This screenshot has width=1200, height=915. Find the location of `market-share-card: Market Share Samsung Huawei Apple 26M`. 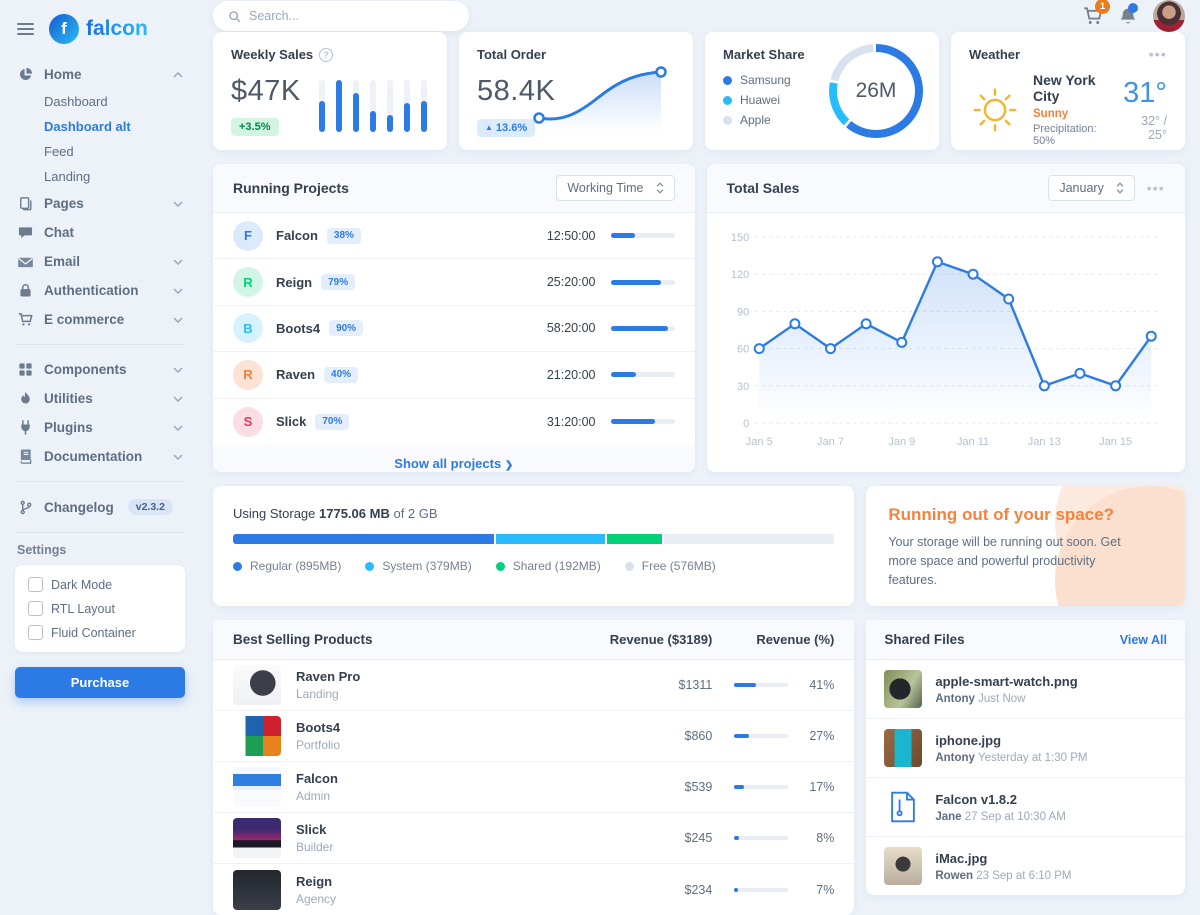

market-share-card: Market Share Samsung Huawei Apple 26M is located at coordinates (822, 91).